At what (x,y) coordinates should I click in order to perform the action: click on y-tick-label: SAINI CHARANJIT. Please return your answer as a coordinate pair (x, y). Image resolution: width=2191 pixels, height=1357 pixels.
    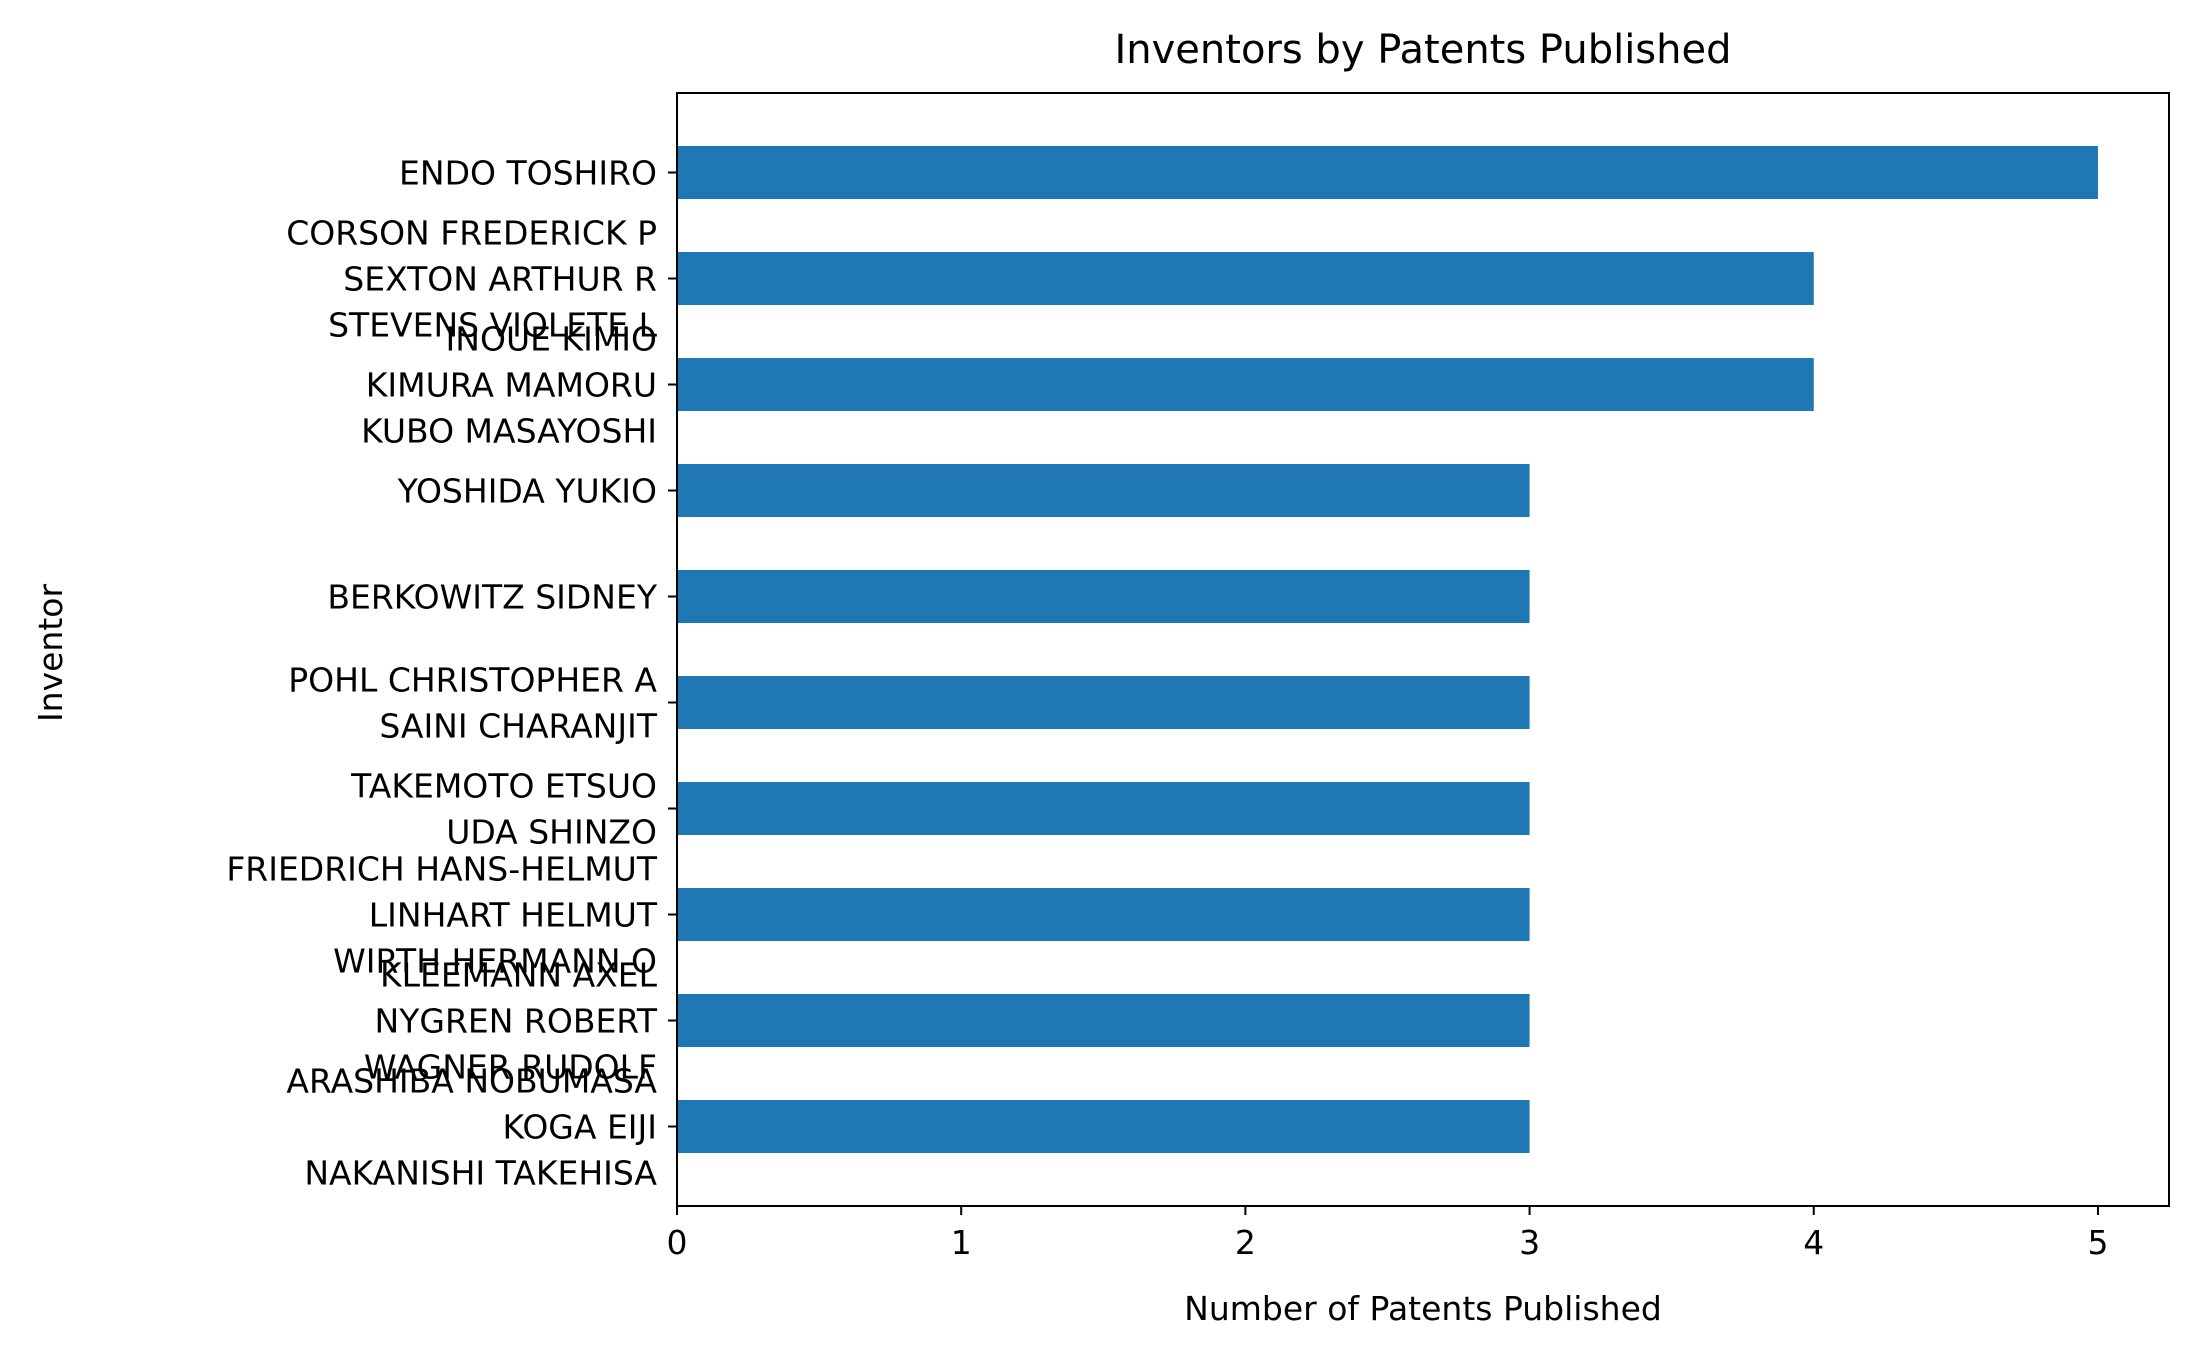
    Looking at the image, I should click on (518, 726).